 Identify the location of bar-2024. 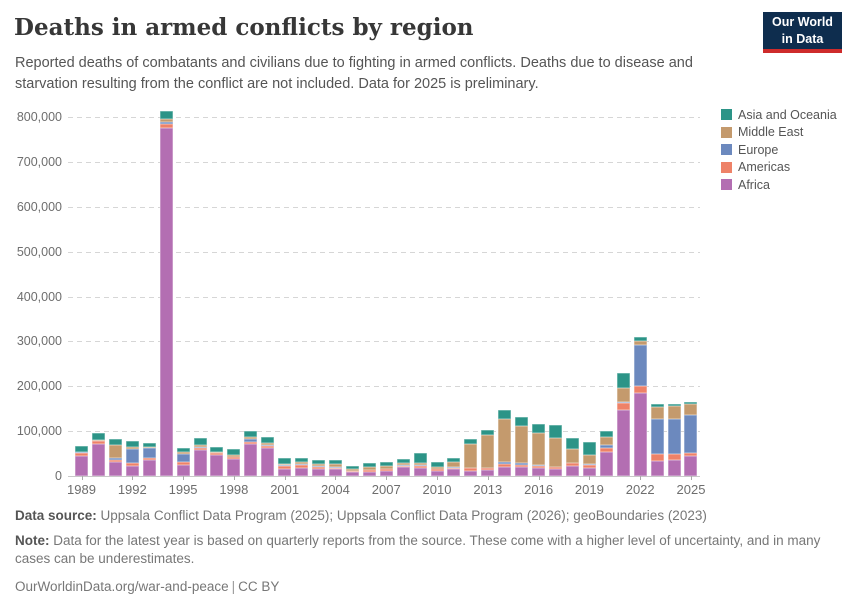
(674, 440).